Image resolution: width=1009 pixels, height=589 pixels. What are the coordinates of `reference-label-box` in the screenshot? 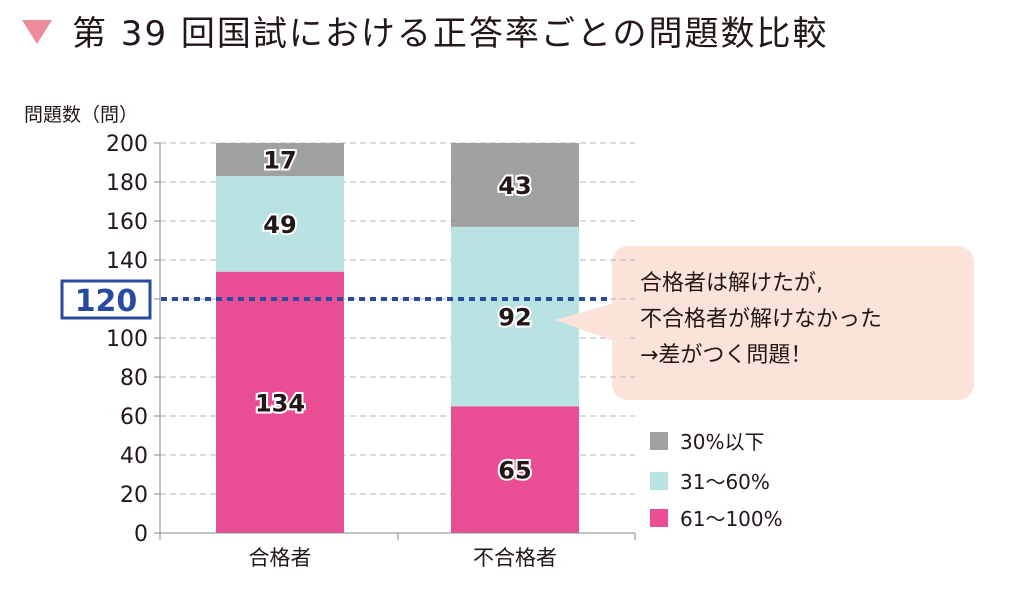 It's located at (106, 299).